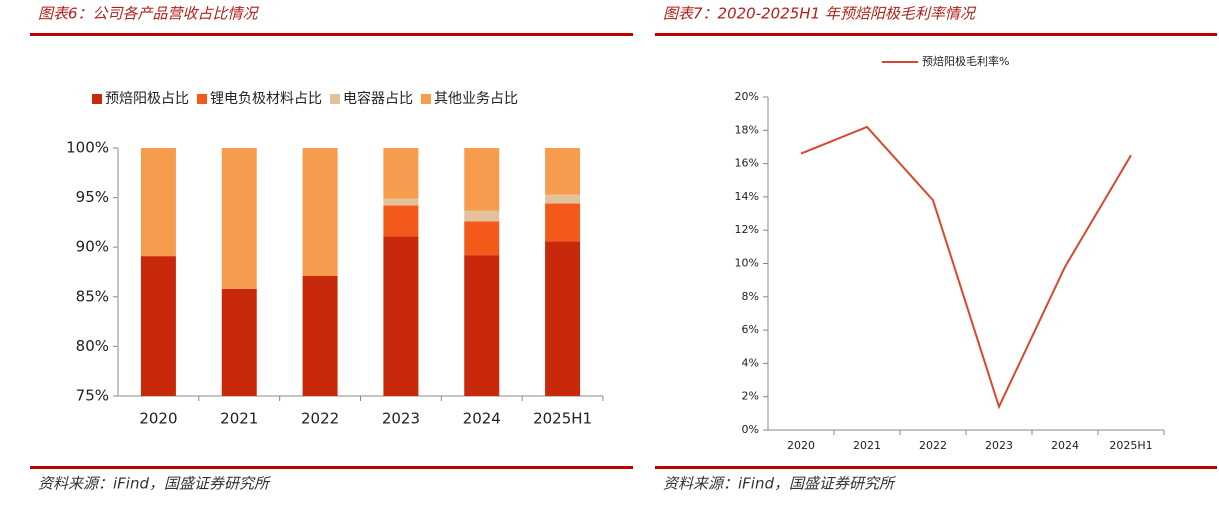 This screenshot has height=507, width=1219. What do you see at coordinates (820, 14) in the screenshot?
I see `chart-title: 图表7：2020-2025H1 年预焙阳极毛利率情况` at bounding box center [820, 14].